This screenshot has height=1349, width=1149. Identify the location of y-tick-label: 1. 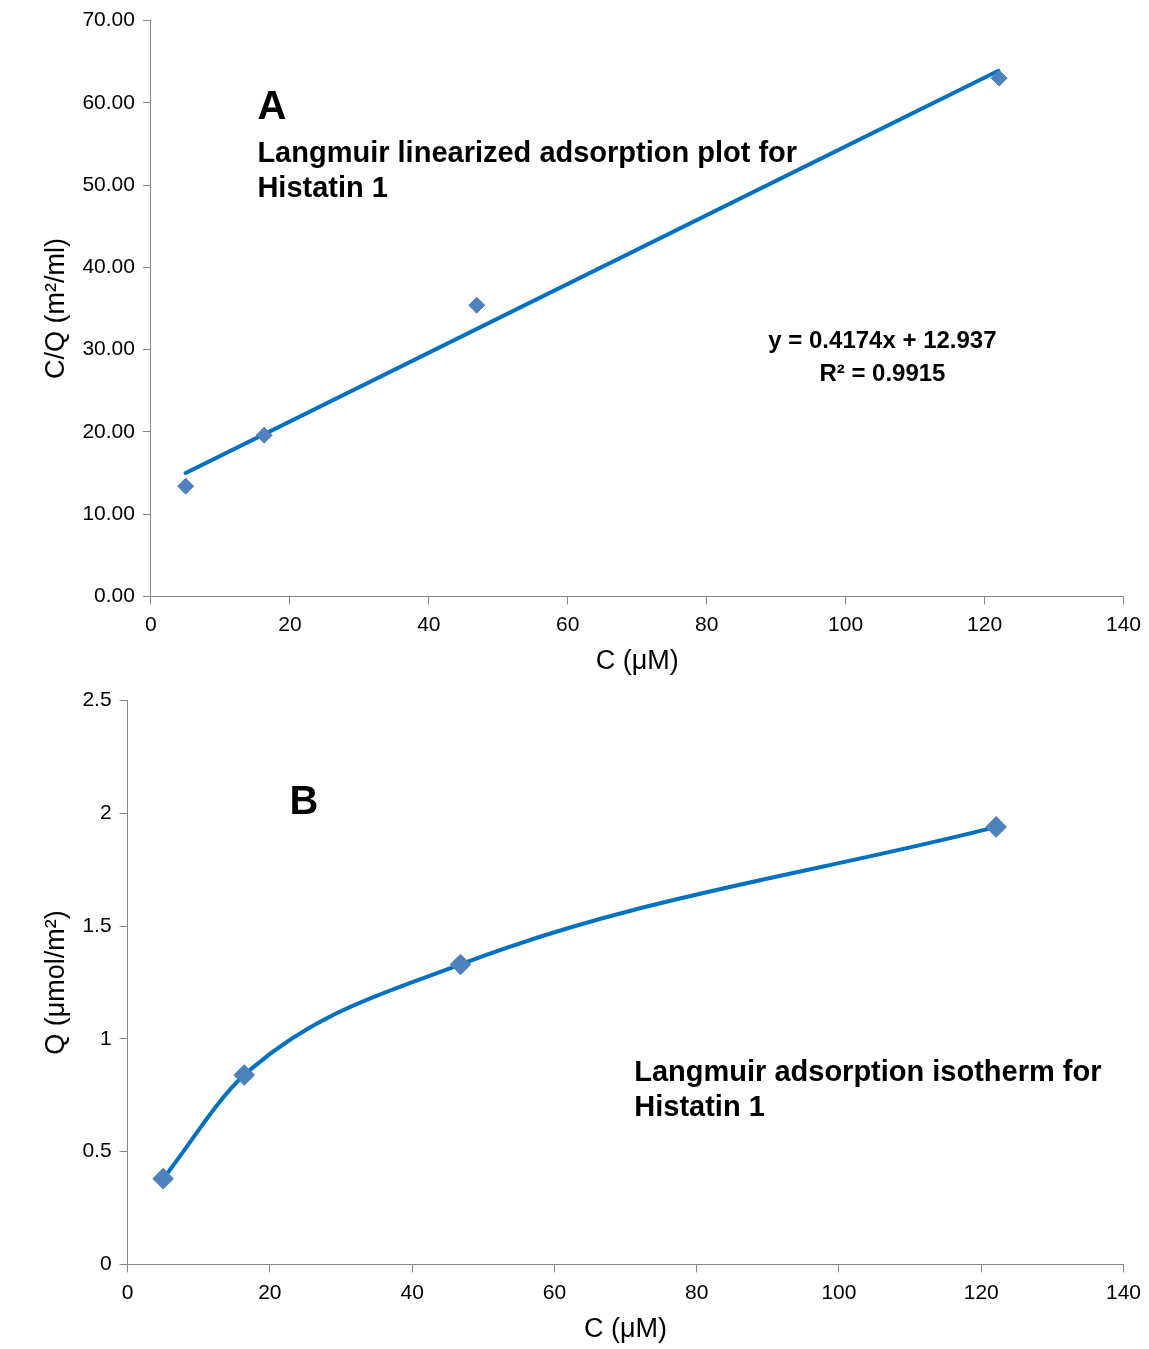
(105, 1037).